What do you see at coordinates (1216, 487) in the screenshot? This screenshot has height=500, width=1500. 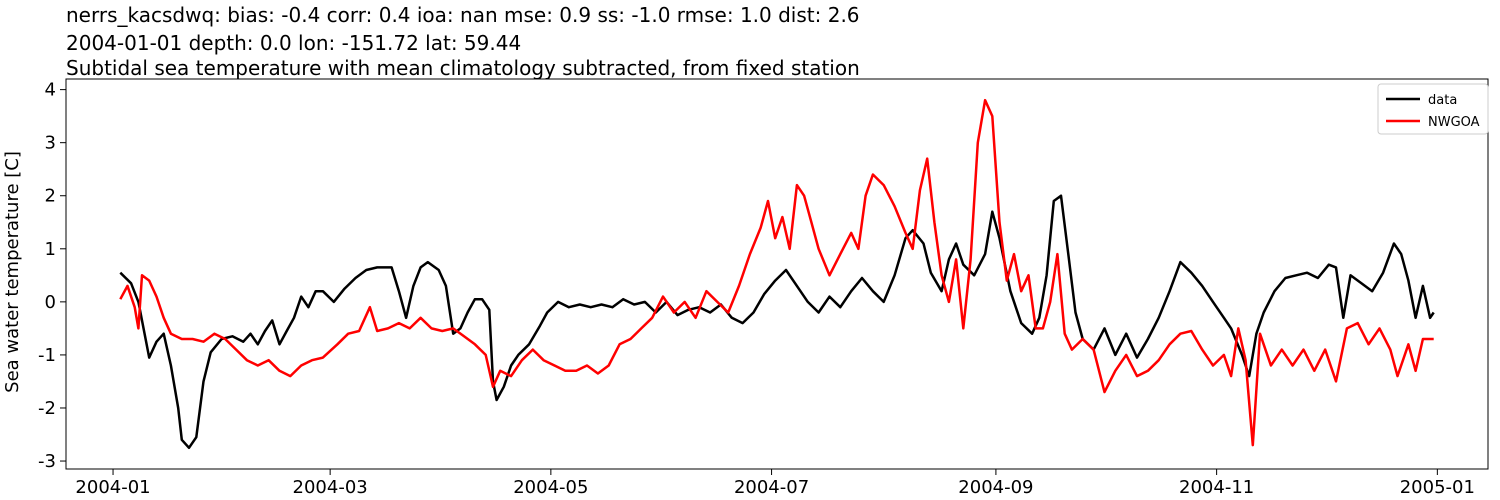 I see `x-tick-label: 2004-11` at bounding box center [1216, 487].